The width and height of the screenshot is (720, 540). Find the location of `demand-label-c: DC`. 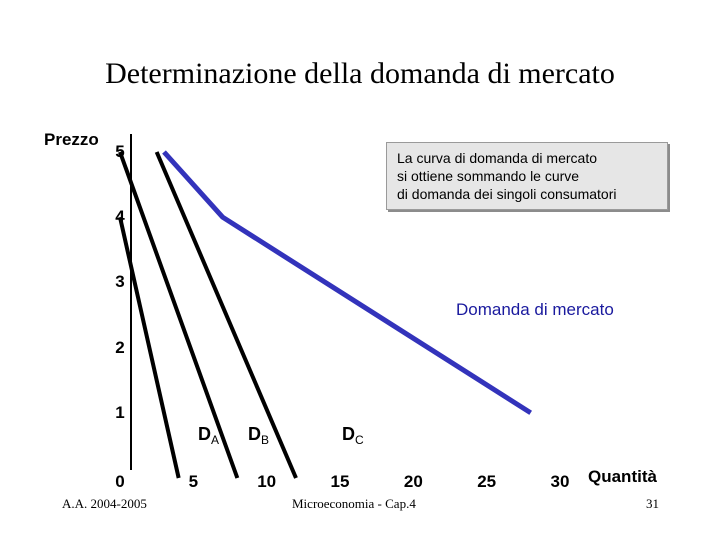

demand-label-c: DC is located at coordinates (353, 437).